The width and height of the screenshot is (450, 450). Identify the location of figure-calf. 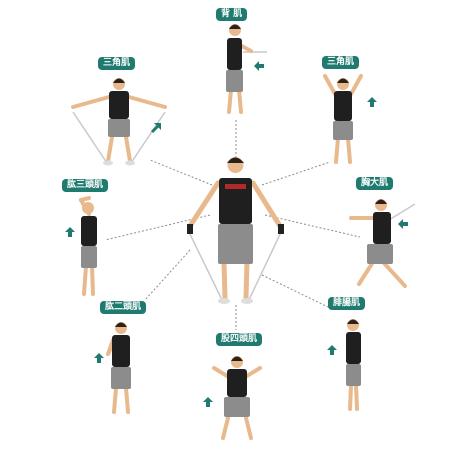
(353, 365).